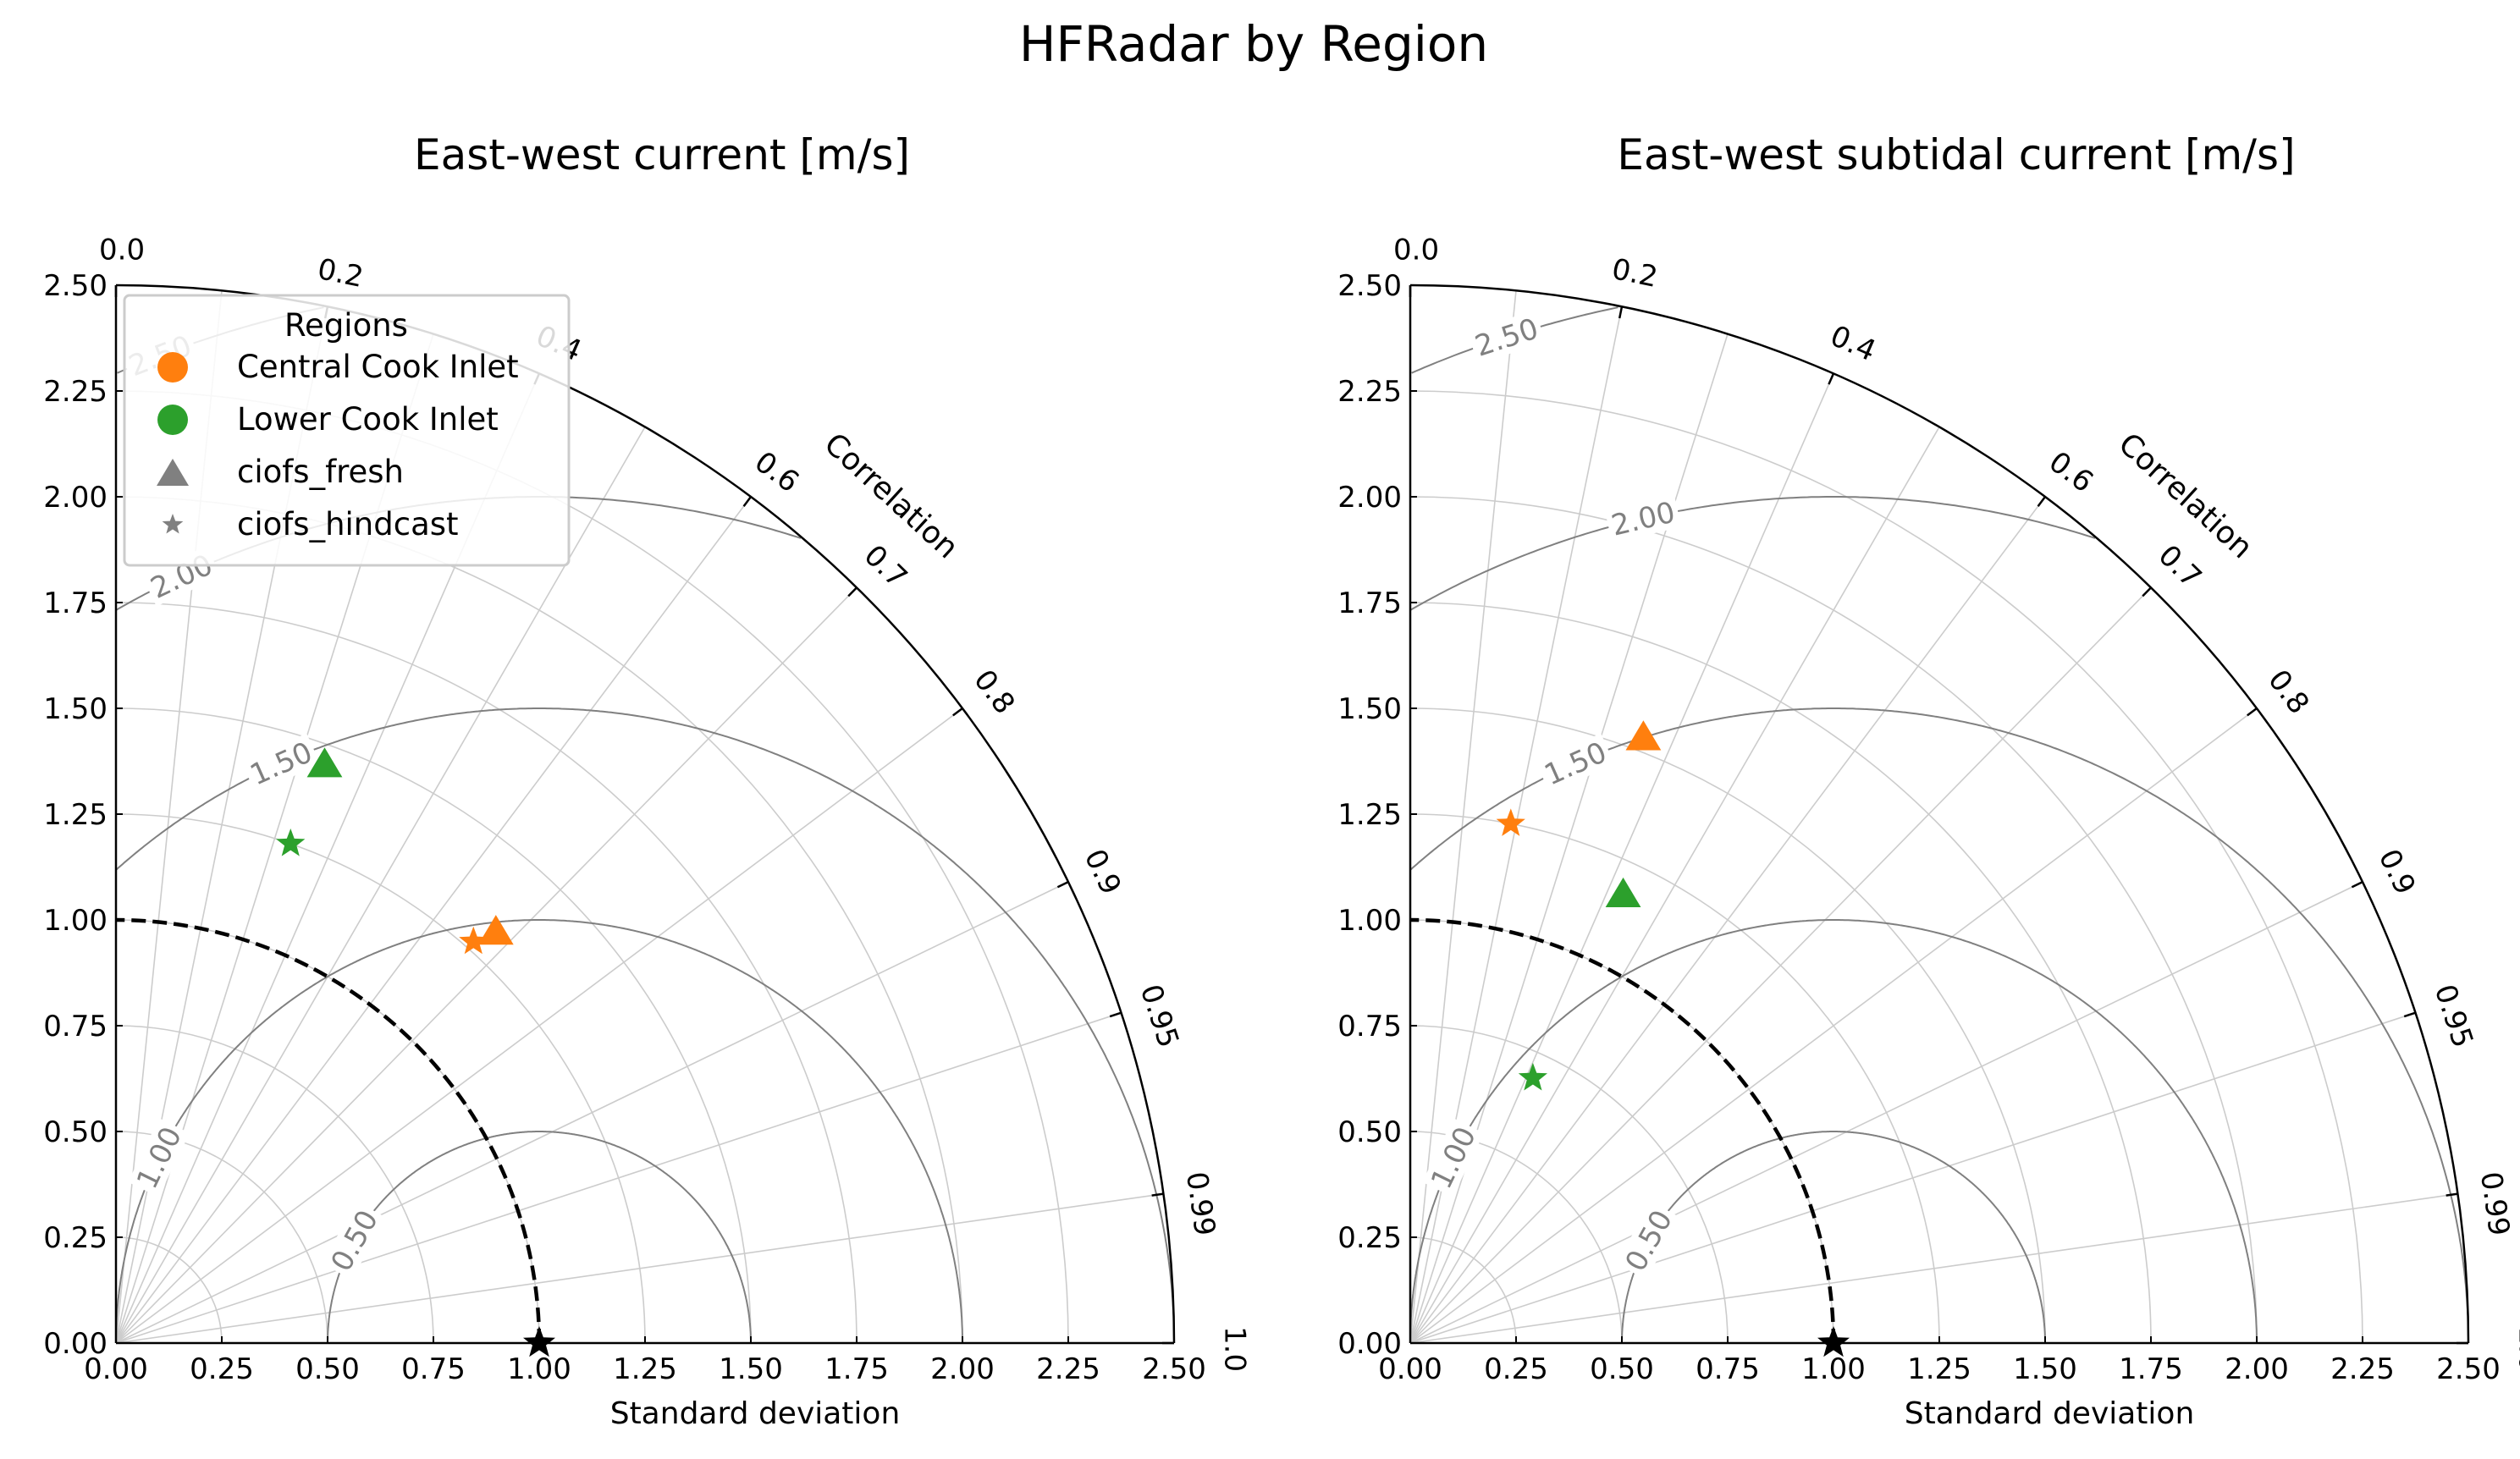 This screenshot has width=2520, height=1459. Describe the element at coordinates (324, 762) in the screenshot. I see `triangle-marker-lower-cook-inlet` at that location.